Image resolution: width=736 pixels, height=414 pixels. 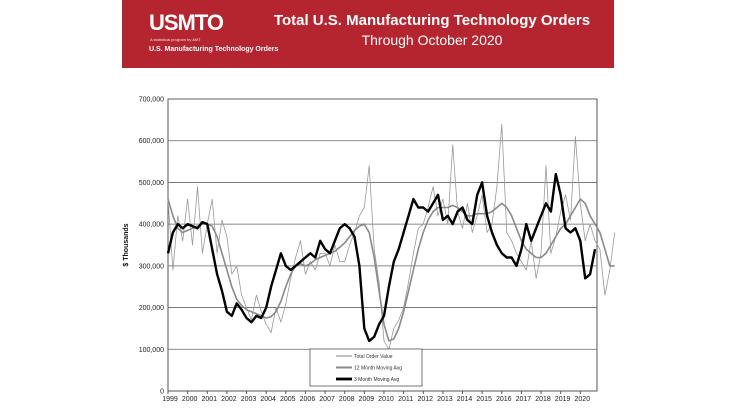 I want to click on logo-tagline: A statistical program by AMT, so click(x=175, y=39).